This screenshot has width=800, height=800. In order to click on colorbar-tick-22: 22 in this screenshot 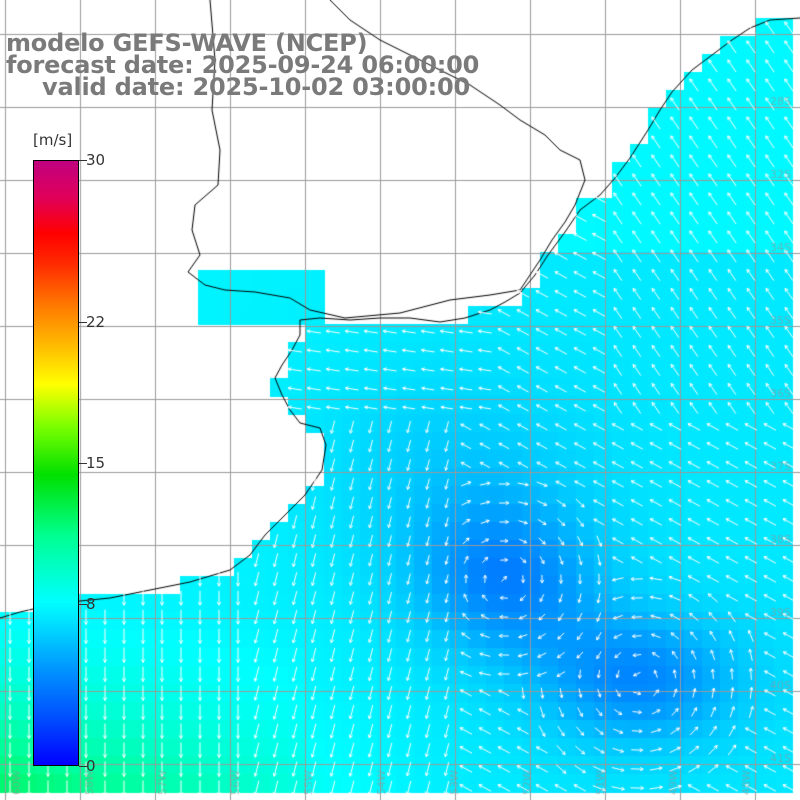, I will do `click(96, 321)`.